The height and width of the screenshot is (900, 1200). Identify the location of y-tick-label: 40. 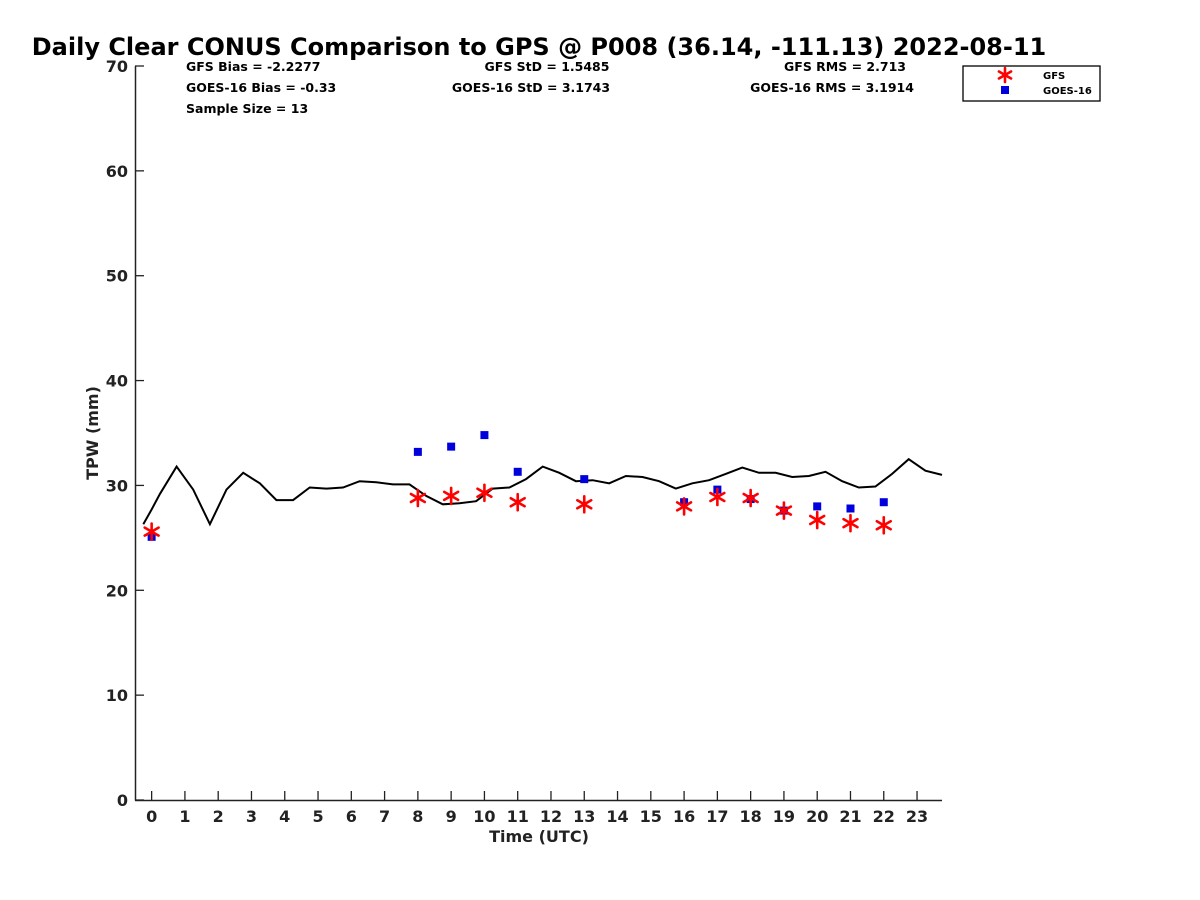
(117, 381).